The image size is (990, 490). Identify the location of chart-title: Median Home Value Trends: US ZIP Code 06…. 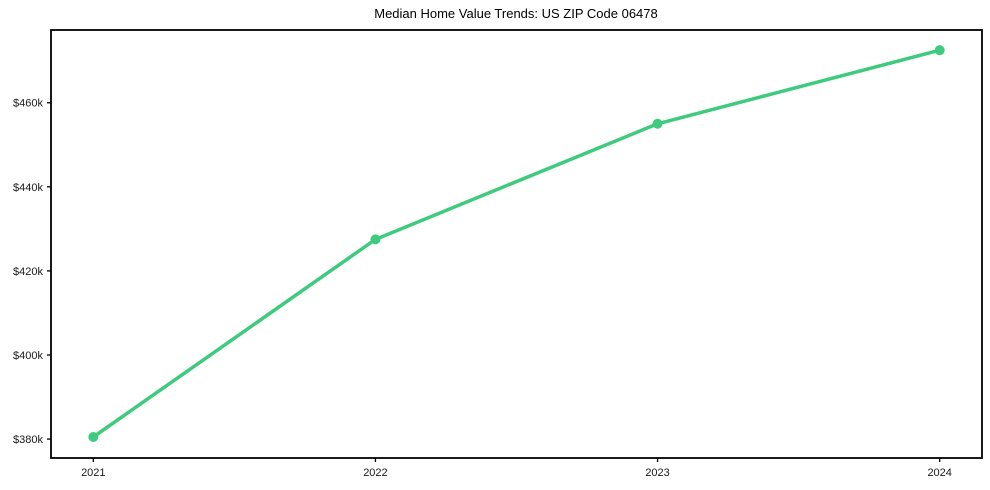
(516, 13).